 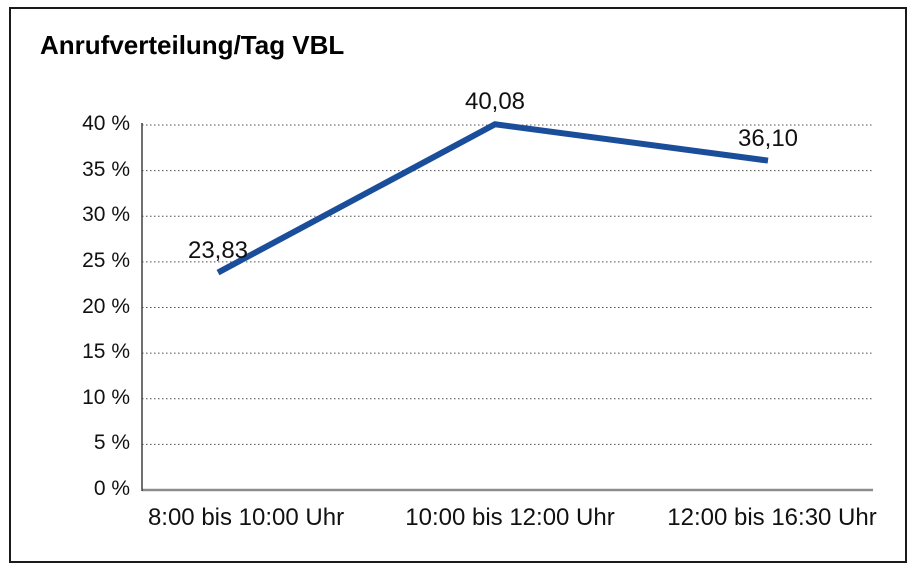 What do you see at coordinates (106, 169) in the screenshot?
I see `y-axis-label: 35 %` at bounding box center [106, 169].